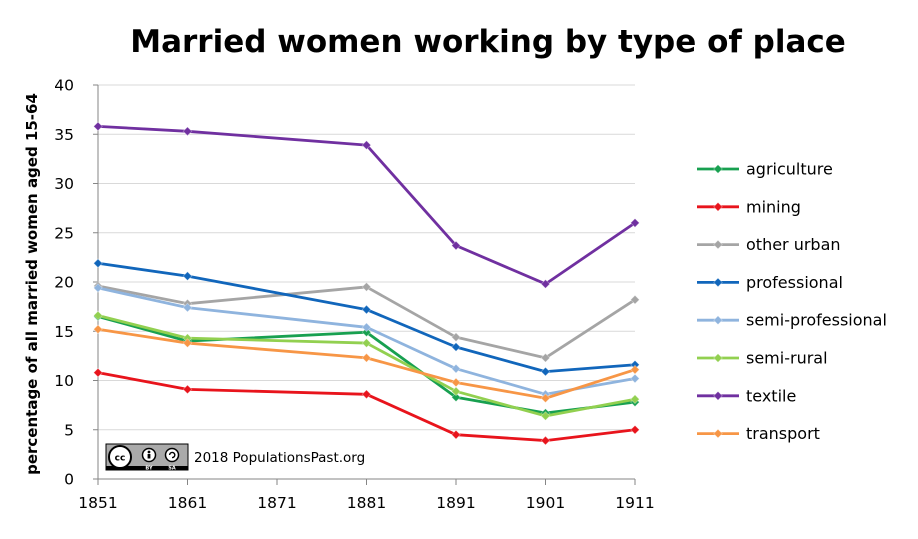 The width and height of the screenshot is (918, 539). Describe the element at coordinates (816, 320) in the screenshot. I see `legend-label: semi-professional` at that location.